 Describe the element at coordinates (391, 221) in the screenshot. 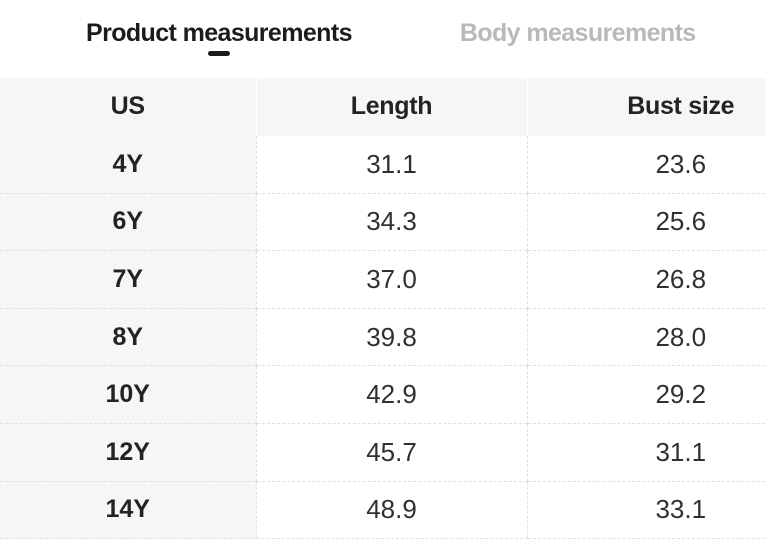

I see `length-value-cell: 34.3` at that location.